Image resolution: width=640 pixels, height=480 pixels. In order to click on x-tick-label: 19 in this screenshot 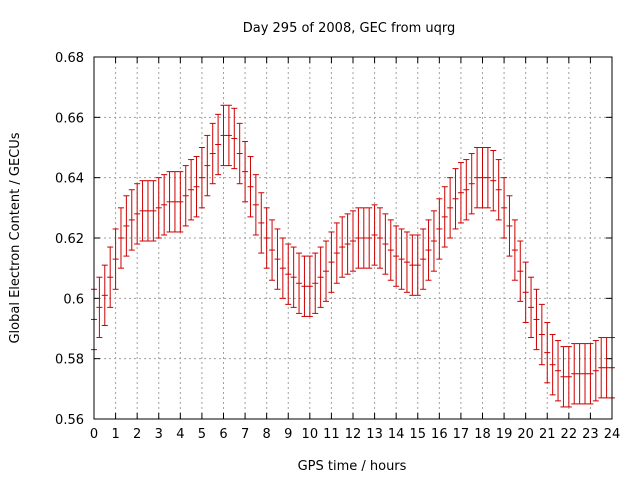, I will do `click(504, 434)`.